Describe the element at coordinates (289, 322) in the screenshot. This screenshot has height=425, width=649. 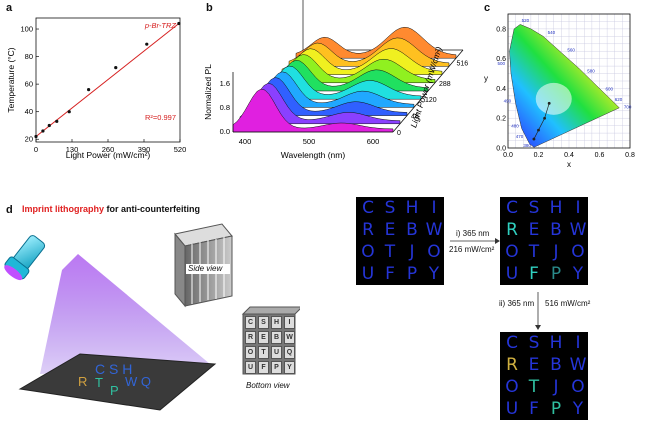
I see `mask-letter-cell: I` at that location.